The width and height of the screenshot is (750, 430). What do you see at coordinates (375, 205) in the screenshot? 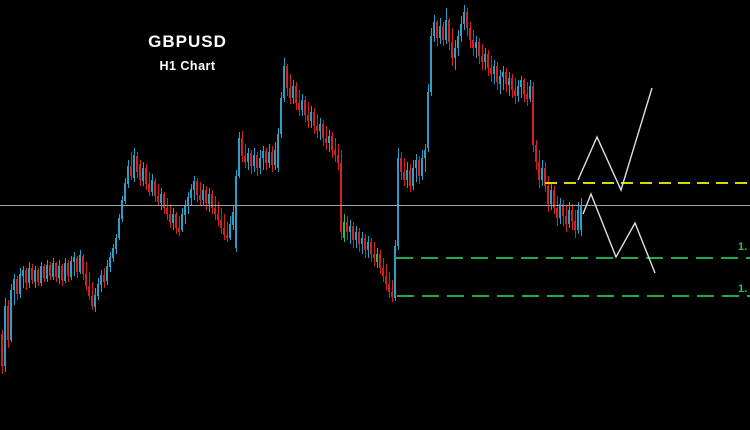
I see `current-price-line` at bounding box center [375, 205].